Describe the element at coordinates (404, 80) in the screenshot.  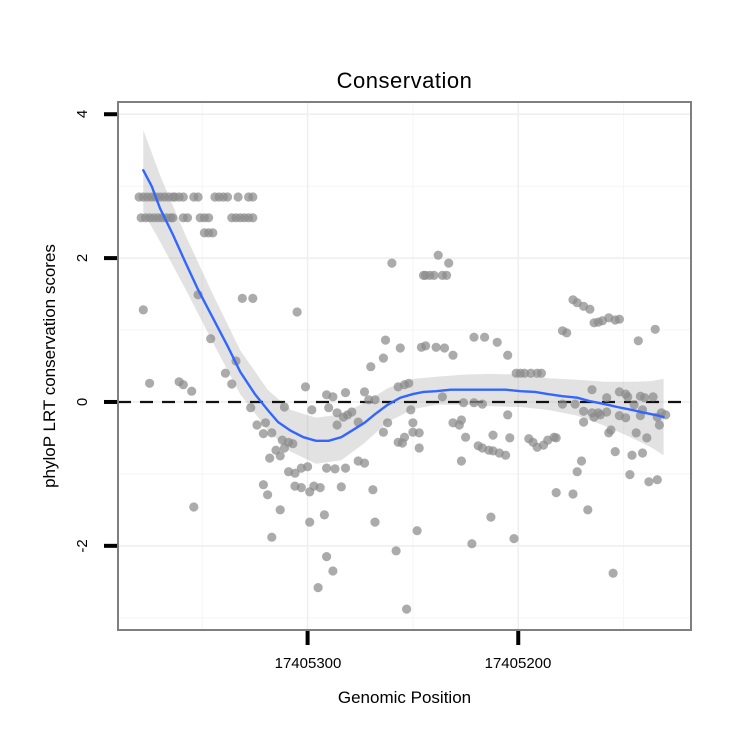
I see `plot-title: Conservation` at that location.